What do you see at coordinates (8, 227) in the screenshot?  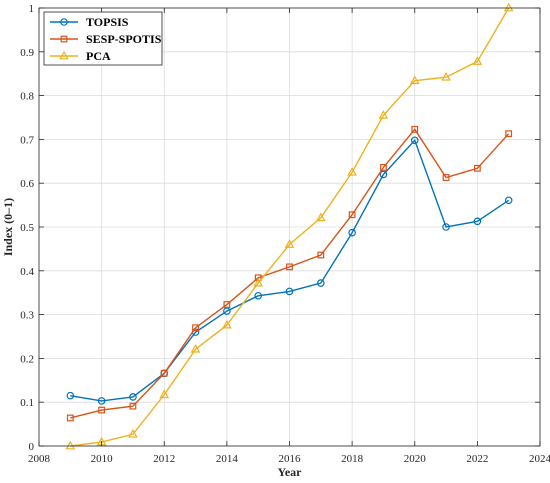 I see `y-axis-title: Index (0–1)` at bounding box center [8, 227].